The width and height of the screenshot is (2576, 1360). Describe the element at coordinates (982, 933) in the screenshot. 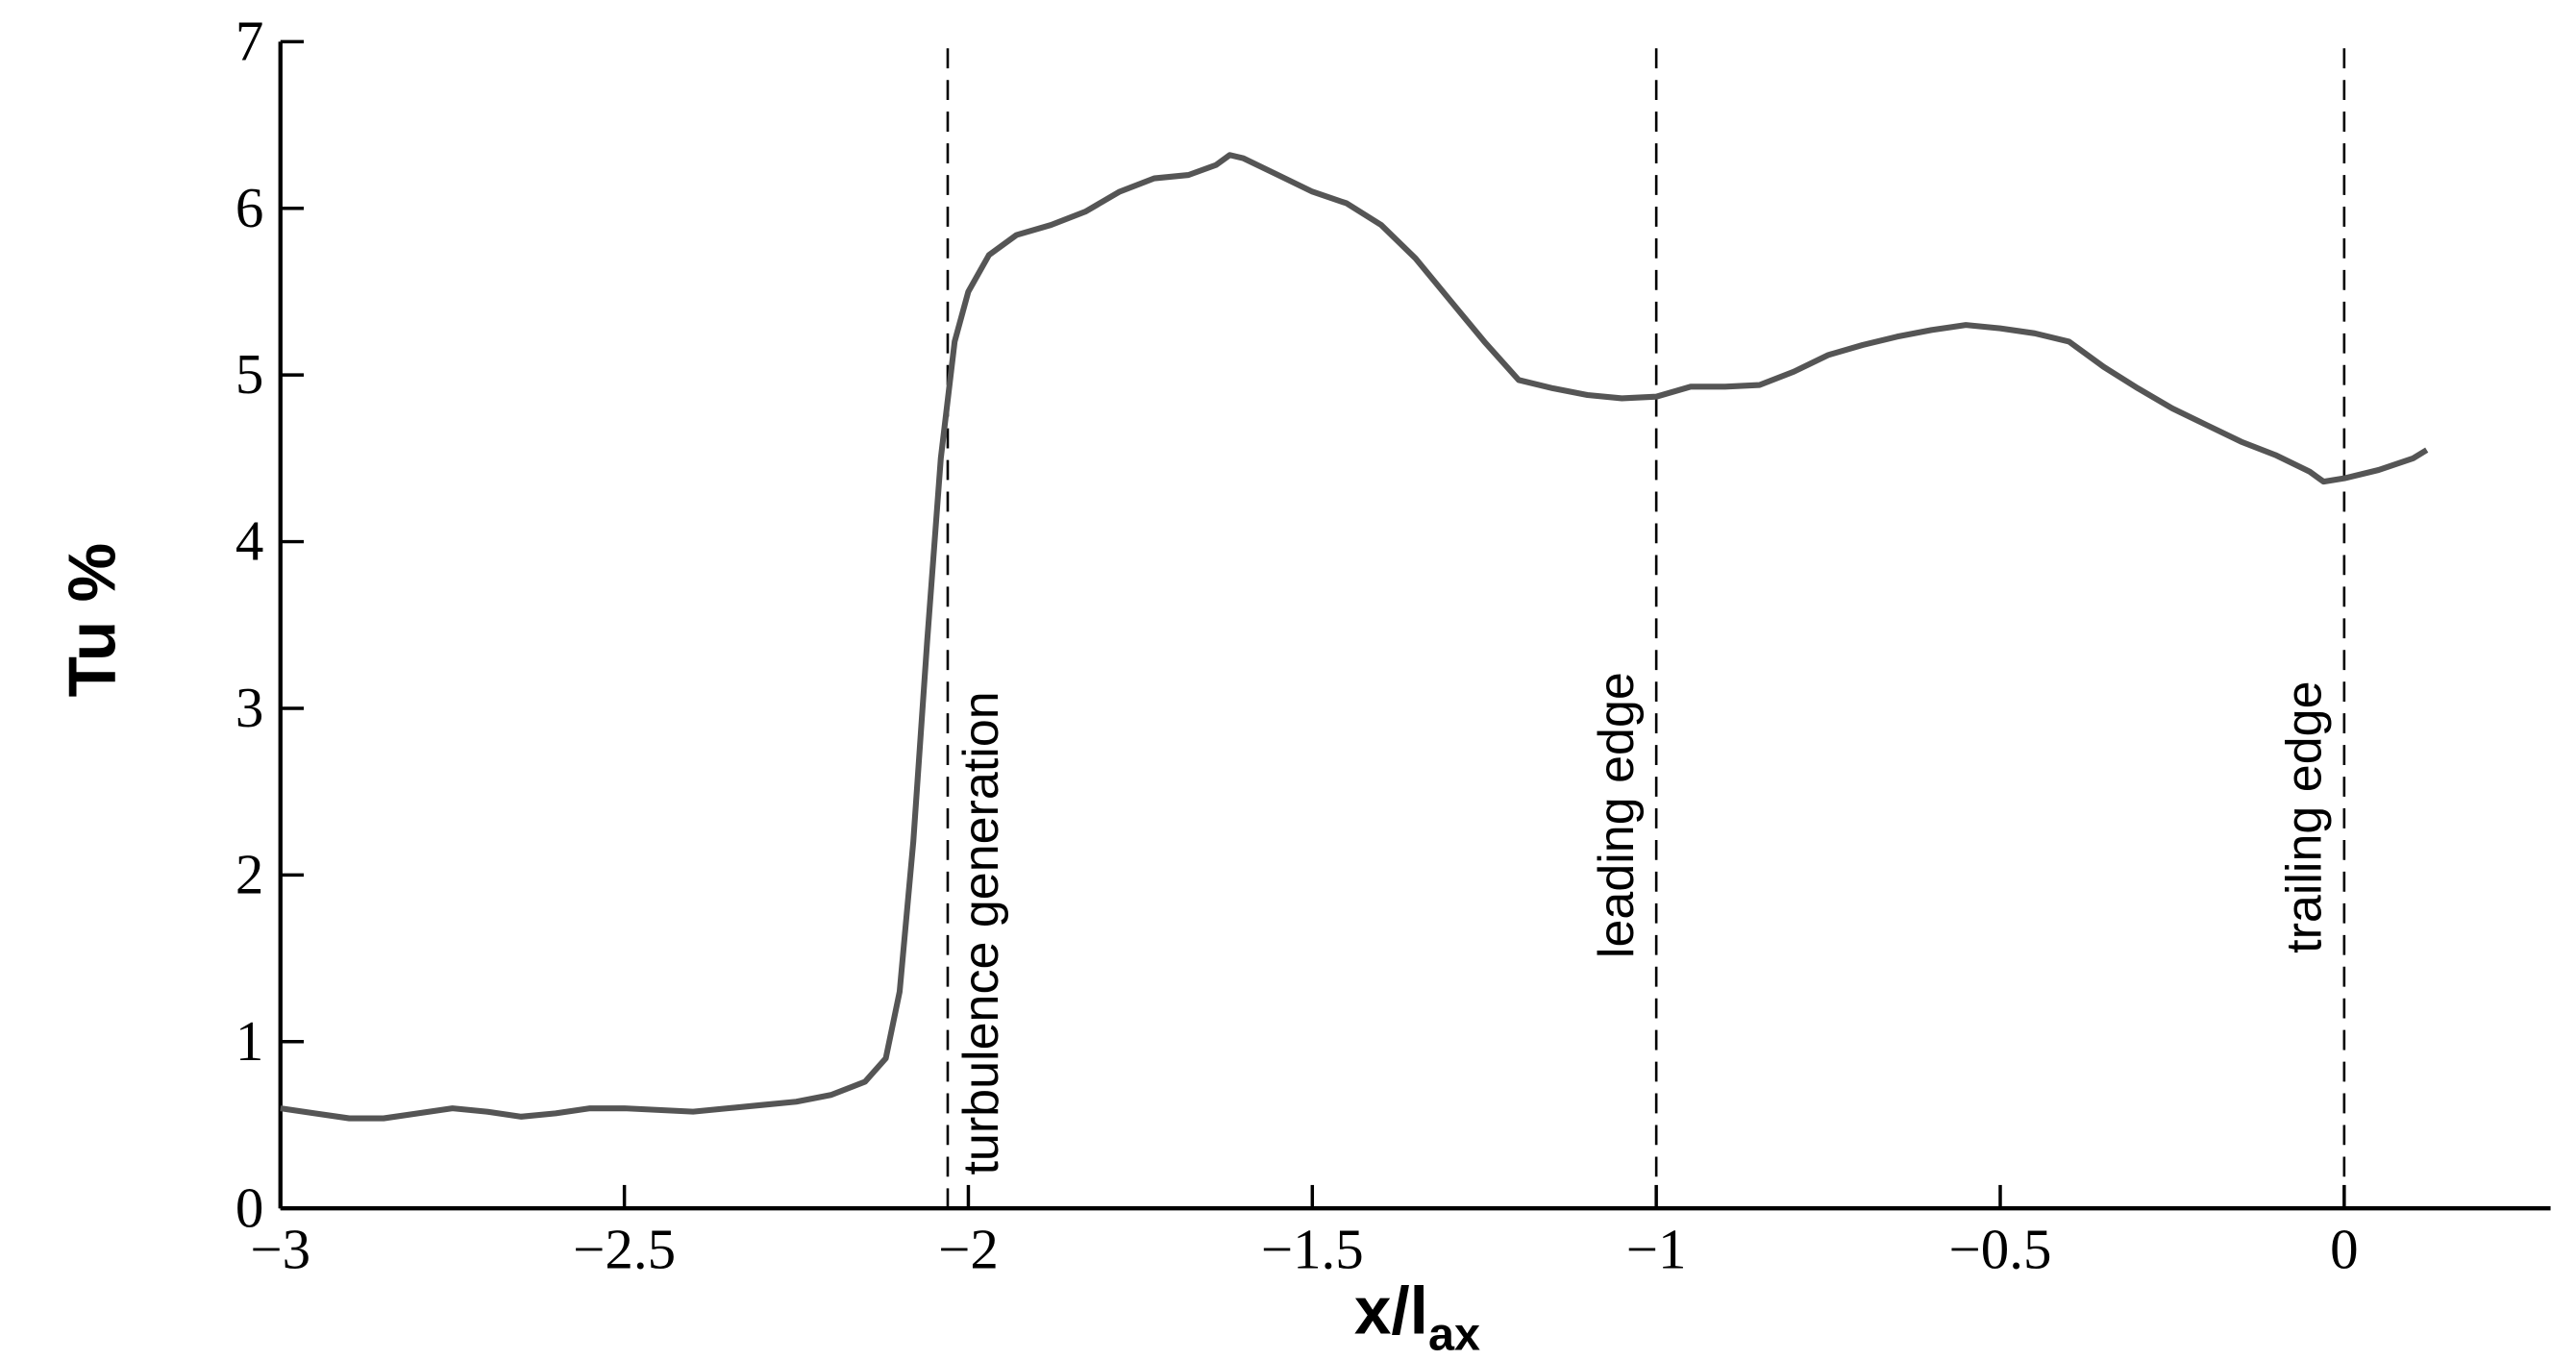

I see `reference-label: turbulence generation` at that location.